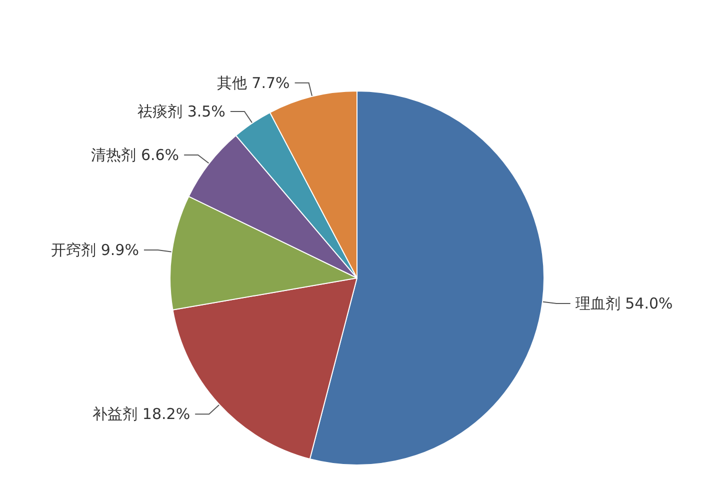  Describe the element at coordinates (624, 303) in the screenshot. I see `slice-label: 理血剂 54.0%` at that location.